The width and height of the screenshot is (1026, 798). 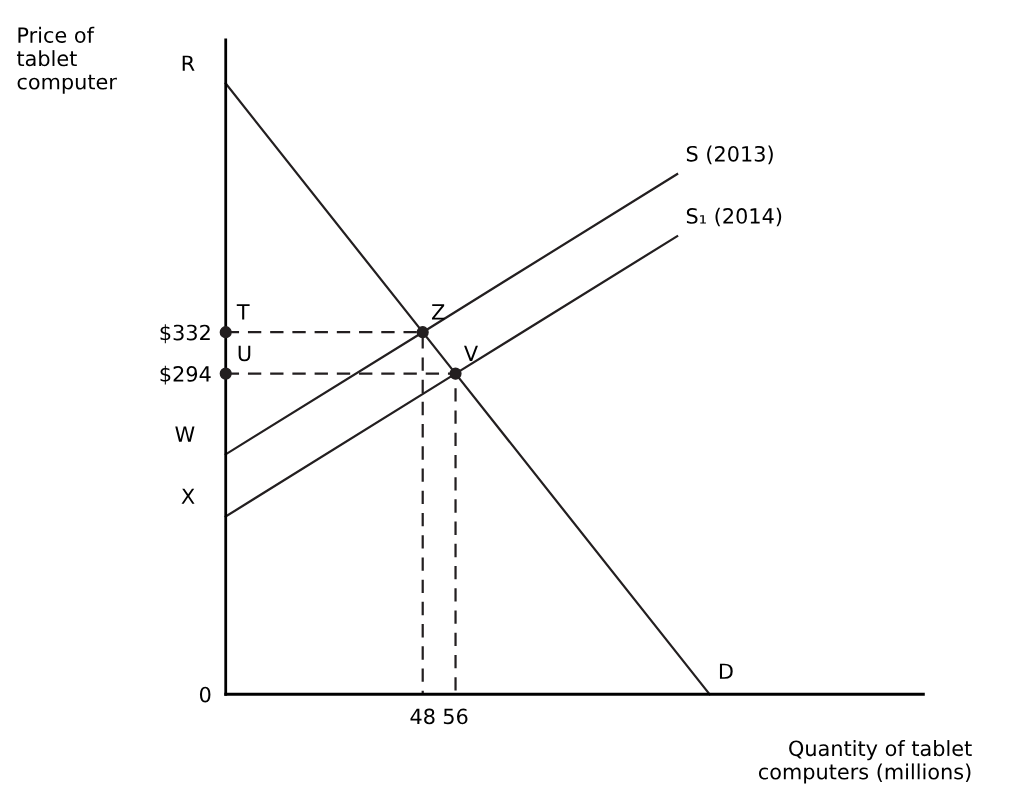 What do you see at coordinates (66, 60) in the screenshot?
I see `y-axis-title: Price of tablet computer` at bounding box center [66, 60].